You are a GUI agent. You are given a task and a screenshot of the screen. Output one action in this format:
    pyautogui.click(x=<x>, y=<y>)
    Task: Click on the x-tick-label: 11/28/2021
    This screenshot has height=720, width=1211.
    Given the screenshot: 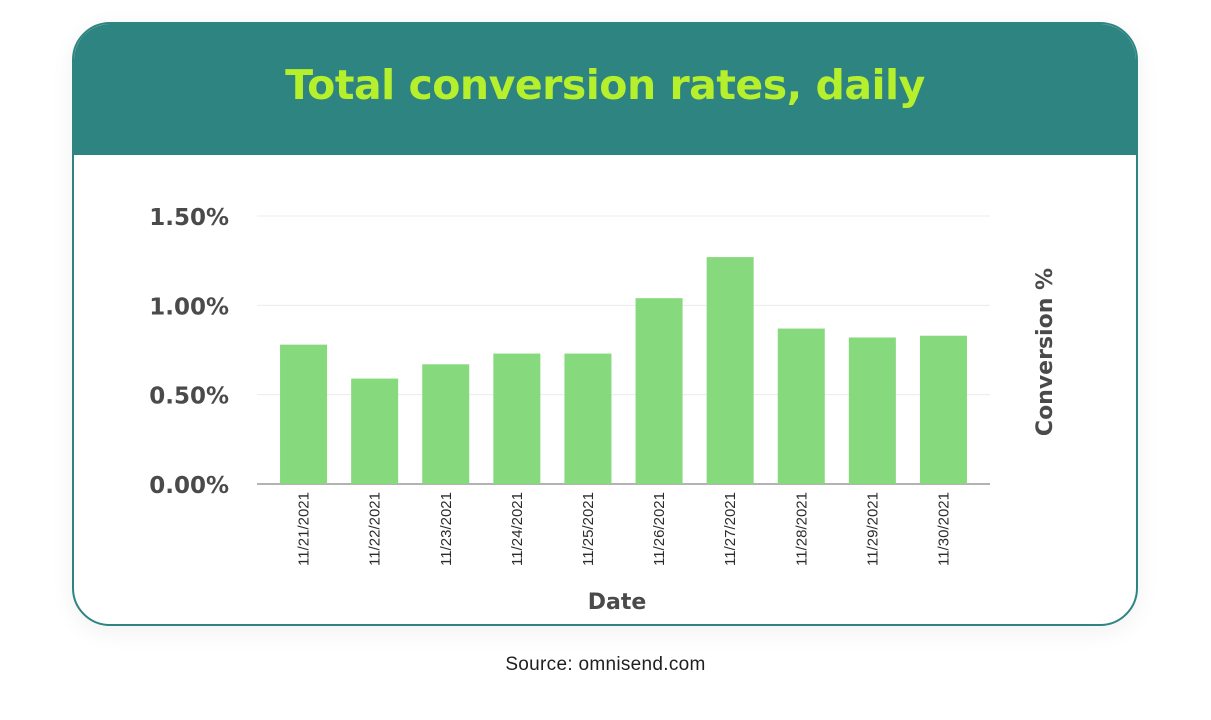 What is the action you would take?
    pyautogui.click(x=801, y=529)
    